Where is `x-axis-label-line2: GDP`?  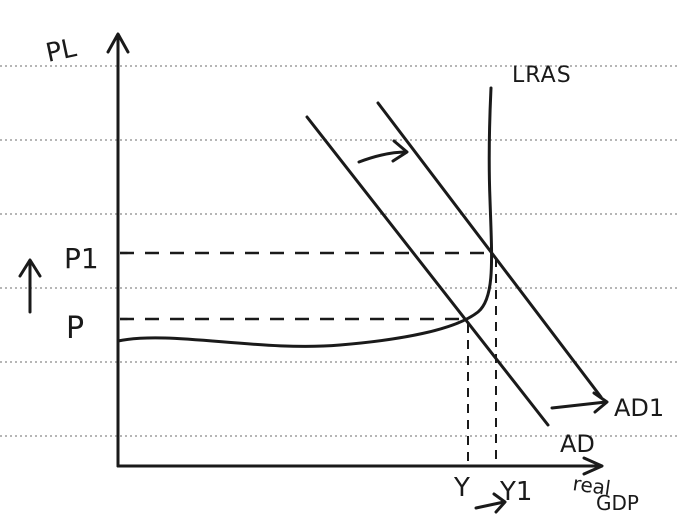 x-axis-label-line2: GDP is located at coordinates (617, 503).